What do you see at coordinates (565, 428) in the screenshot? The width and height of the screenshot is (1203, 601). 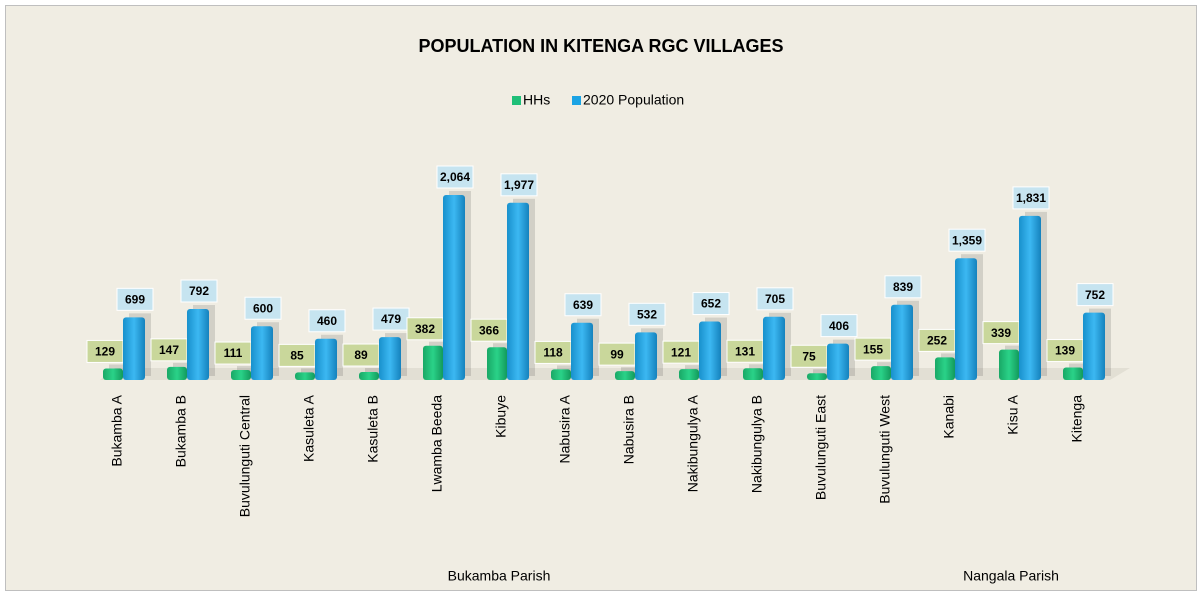 I see `x-tick-label: Nabusira A` at bounding box center [565, 428].